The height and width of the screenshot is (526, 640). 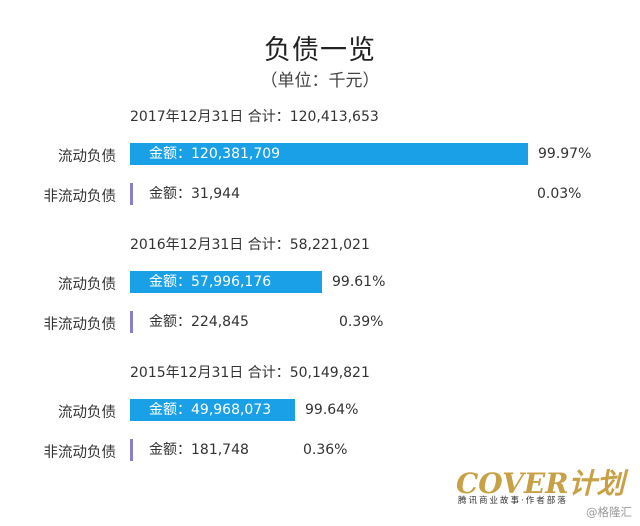 I want to click on watermark: @格隆汇, so click(x=609, y=512).